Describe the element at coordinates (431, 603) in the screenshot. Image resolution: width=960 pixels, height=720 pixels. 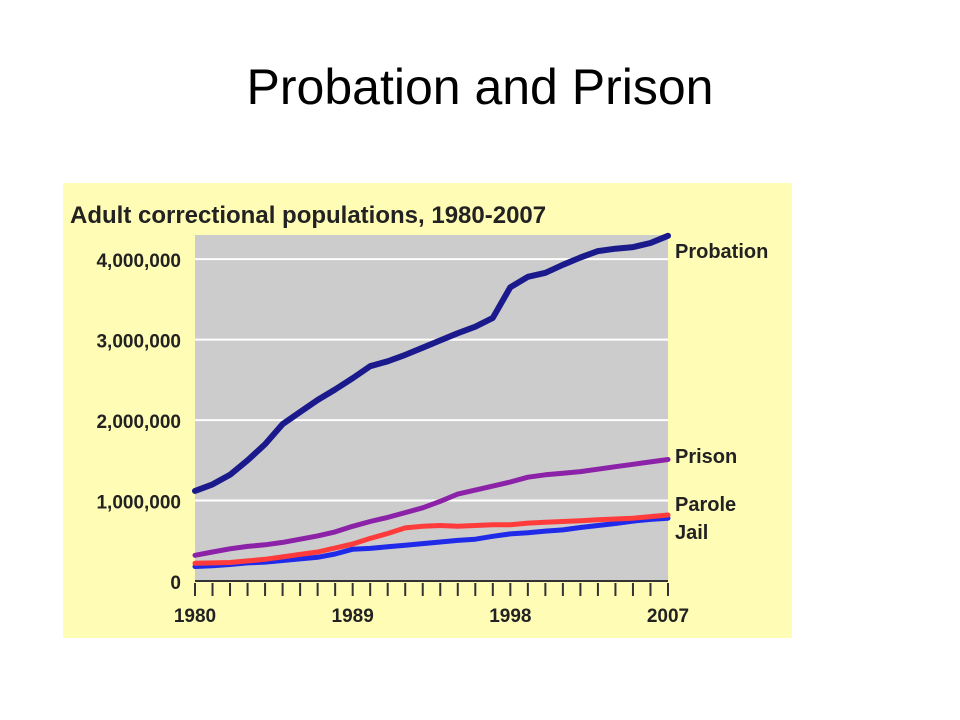
I see `x-axis: 1980 1989 1998 2007` at that location.